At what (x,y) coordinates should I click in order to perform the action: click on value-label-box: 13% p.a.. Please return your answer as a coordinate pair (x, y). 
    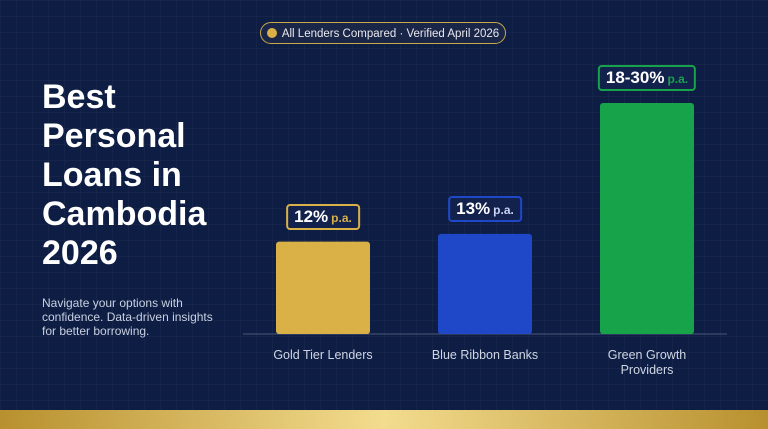
    Looking at the image, I should click on (485, 208).